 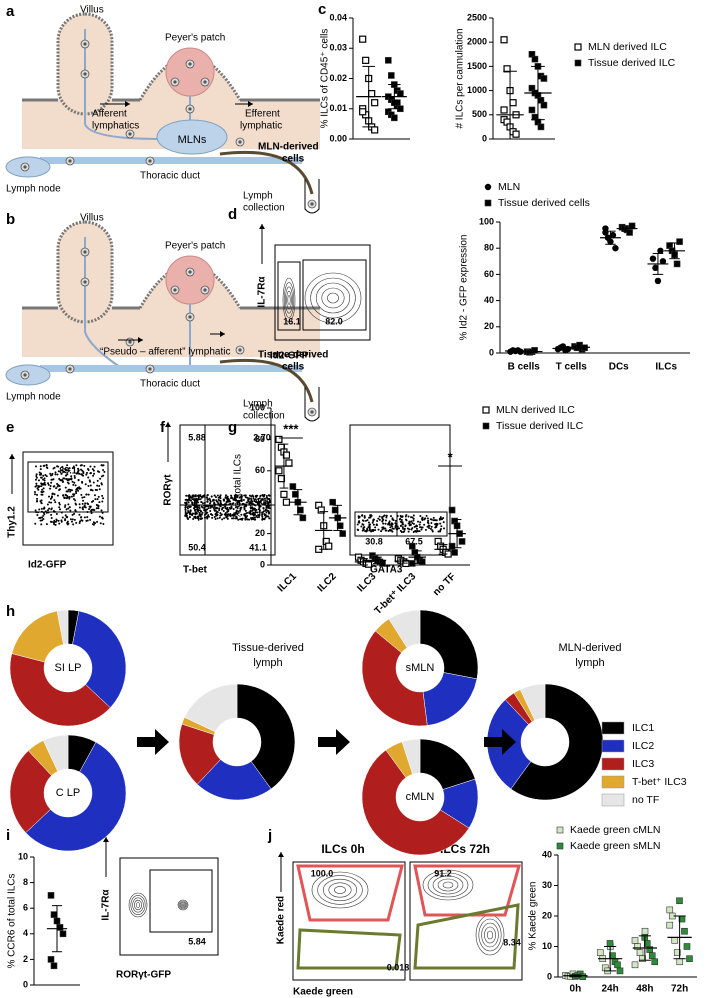 What do you see at coordinates (477, 90) in the screenshot?
I see `y-tick-label: 1000` at bounding box center [477, 90].